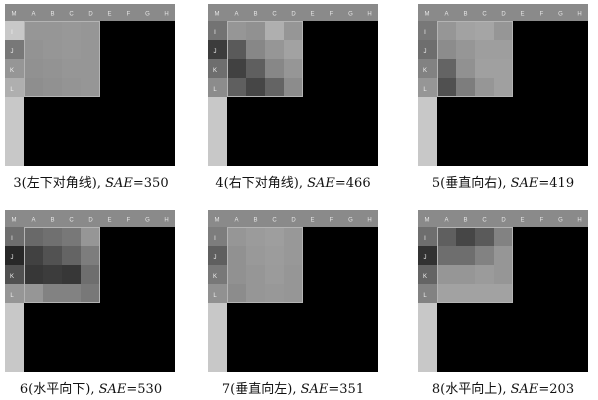 This screenshot has width=598, height=400. What do you see at coordinates (436, 183) in the screenshot?
I see `mode-number: 5` at bounding box center [436, 183].